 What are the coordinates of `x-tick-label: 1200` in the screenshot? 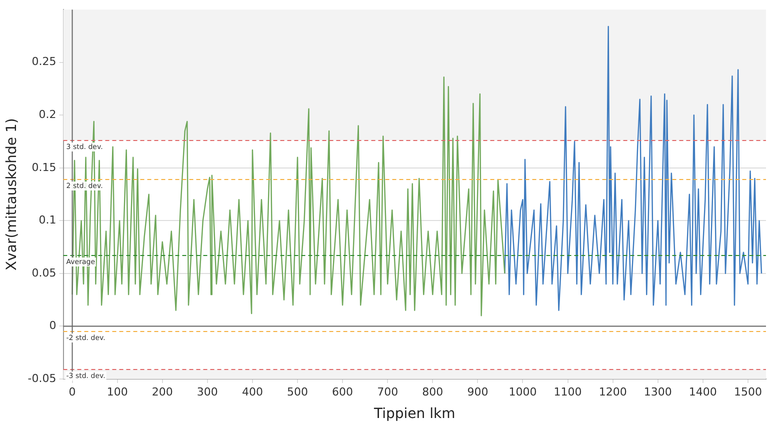 It's located at (612, 391).